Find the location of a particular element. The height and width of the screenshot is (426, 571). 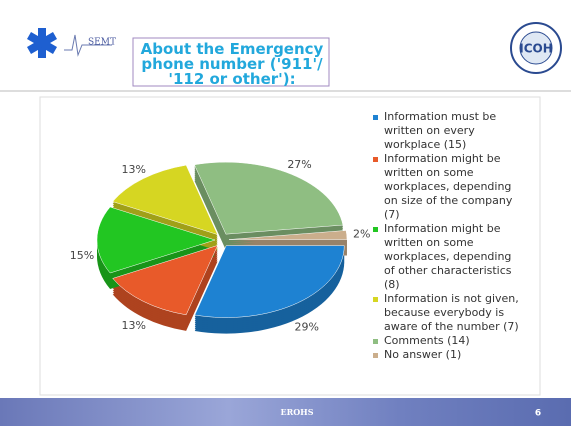

title-box is located at coordinates (231, 62).